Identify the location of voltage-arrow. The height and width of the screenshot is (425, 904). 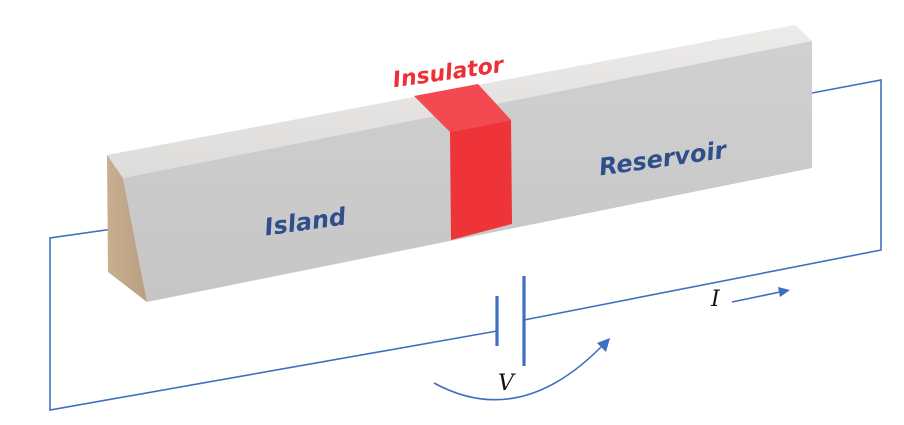
(518, 372).